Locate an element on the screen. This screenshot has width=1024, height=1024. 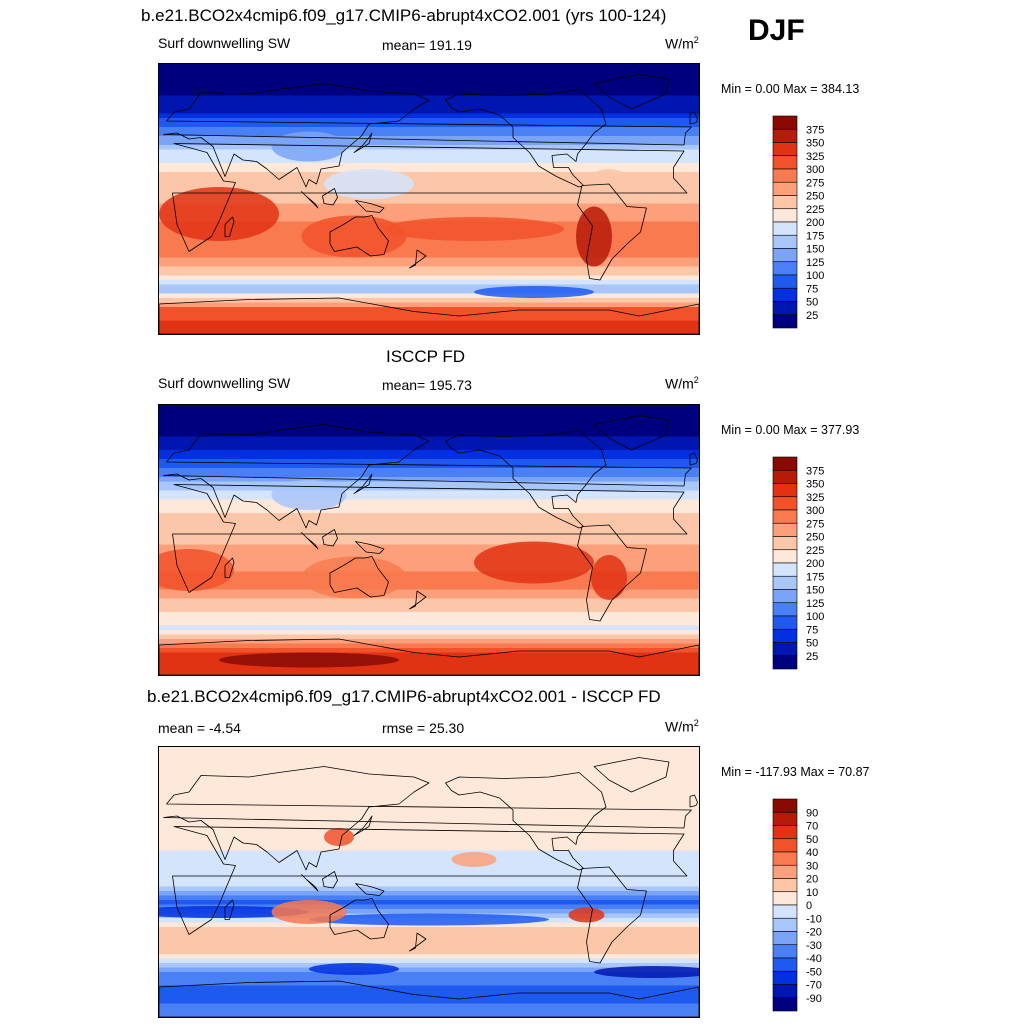
season-label: DJF is located at coordinates (776, 30).